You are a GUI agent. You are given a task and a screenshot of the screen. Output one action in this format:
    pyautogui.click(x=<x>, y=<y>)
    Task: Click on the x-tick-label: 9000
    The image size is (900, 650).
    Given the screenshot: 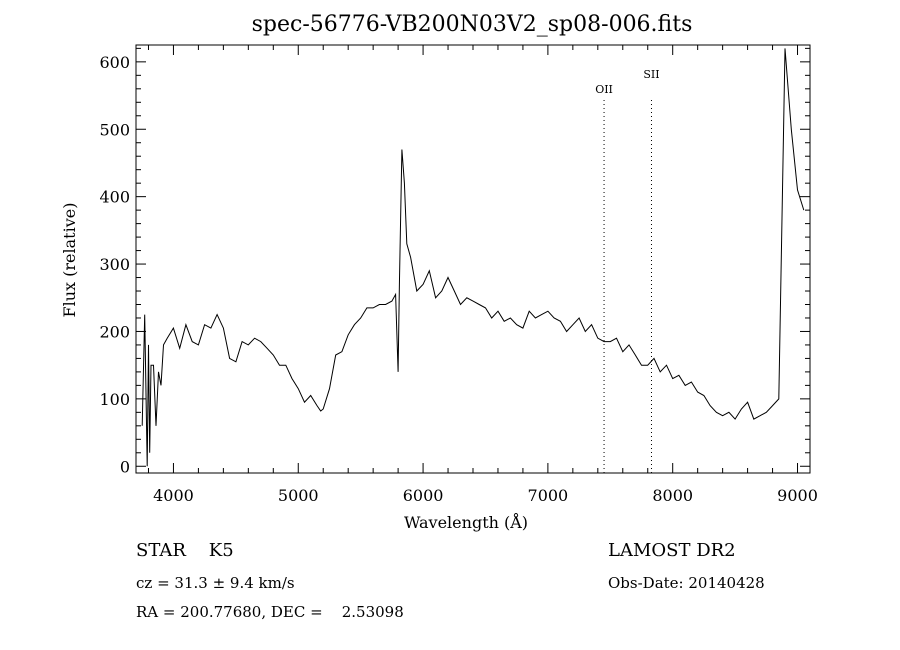 What is the action you would take?
    pyautogui.click(x=797, y=495)
    